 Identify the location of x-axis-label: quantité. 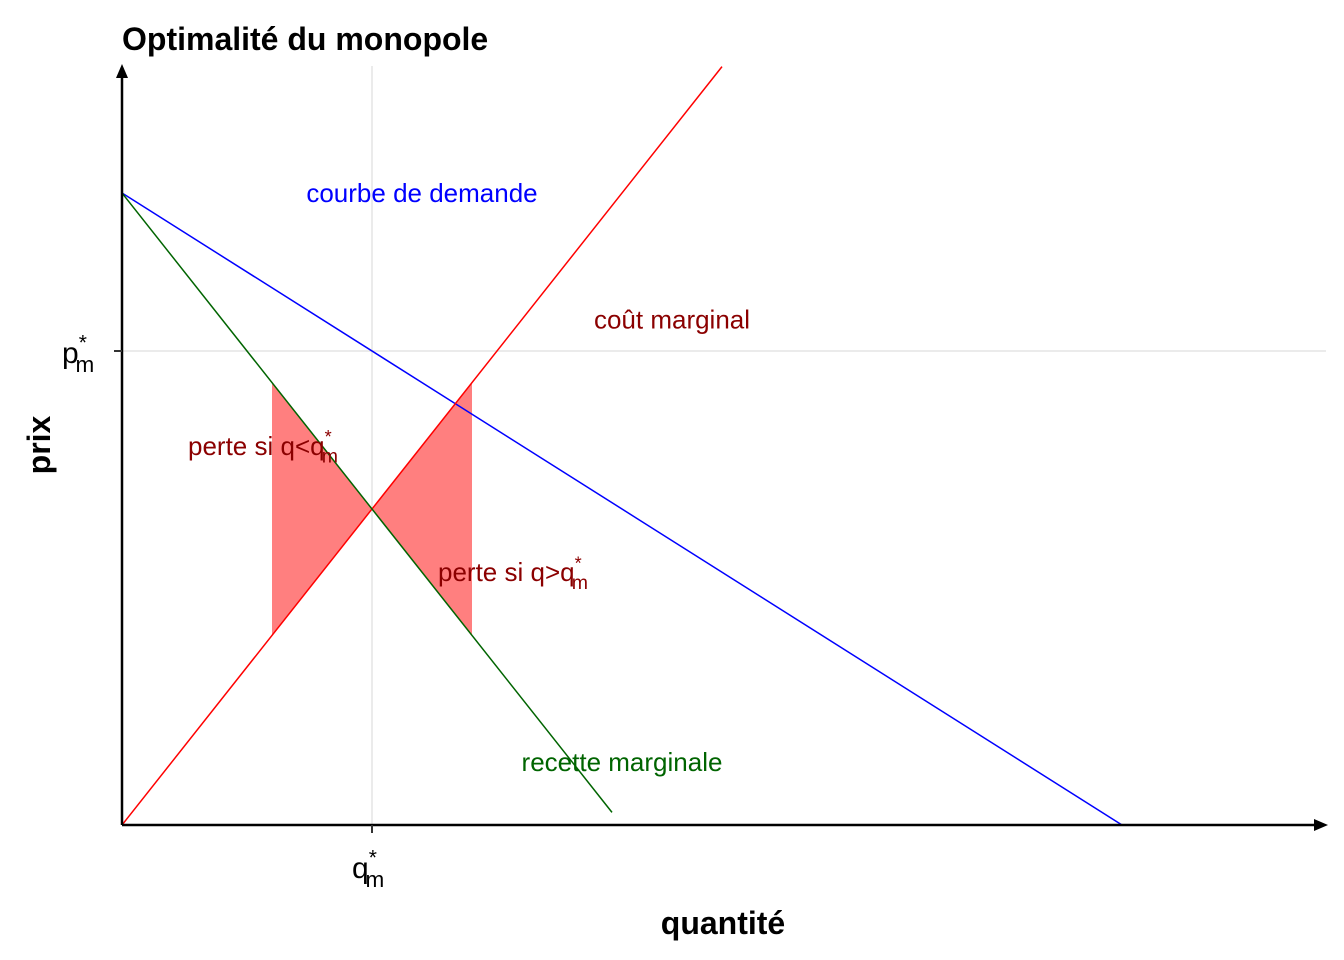
(723, 923).